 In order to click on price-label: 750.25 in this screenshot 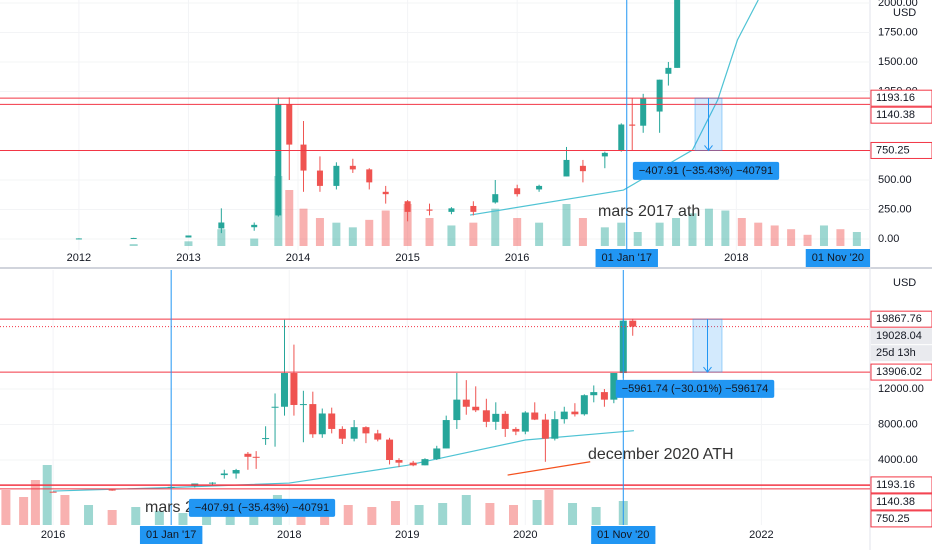, I will do `click(893, 519)`.